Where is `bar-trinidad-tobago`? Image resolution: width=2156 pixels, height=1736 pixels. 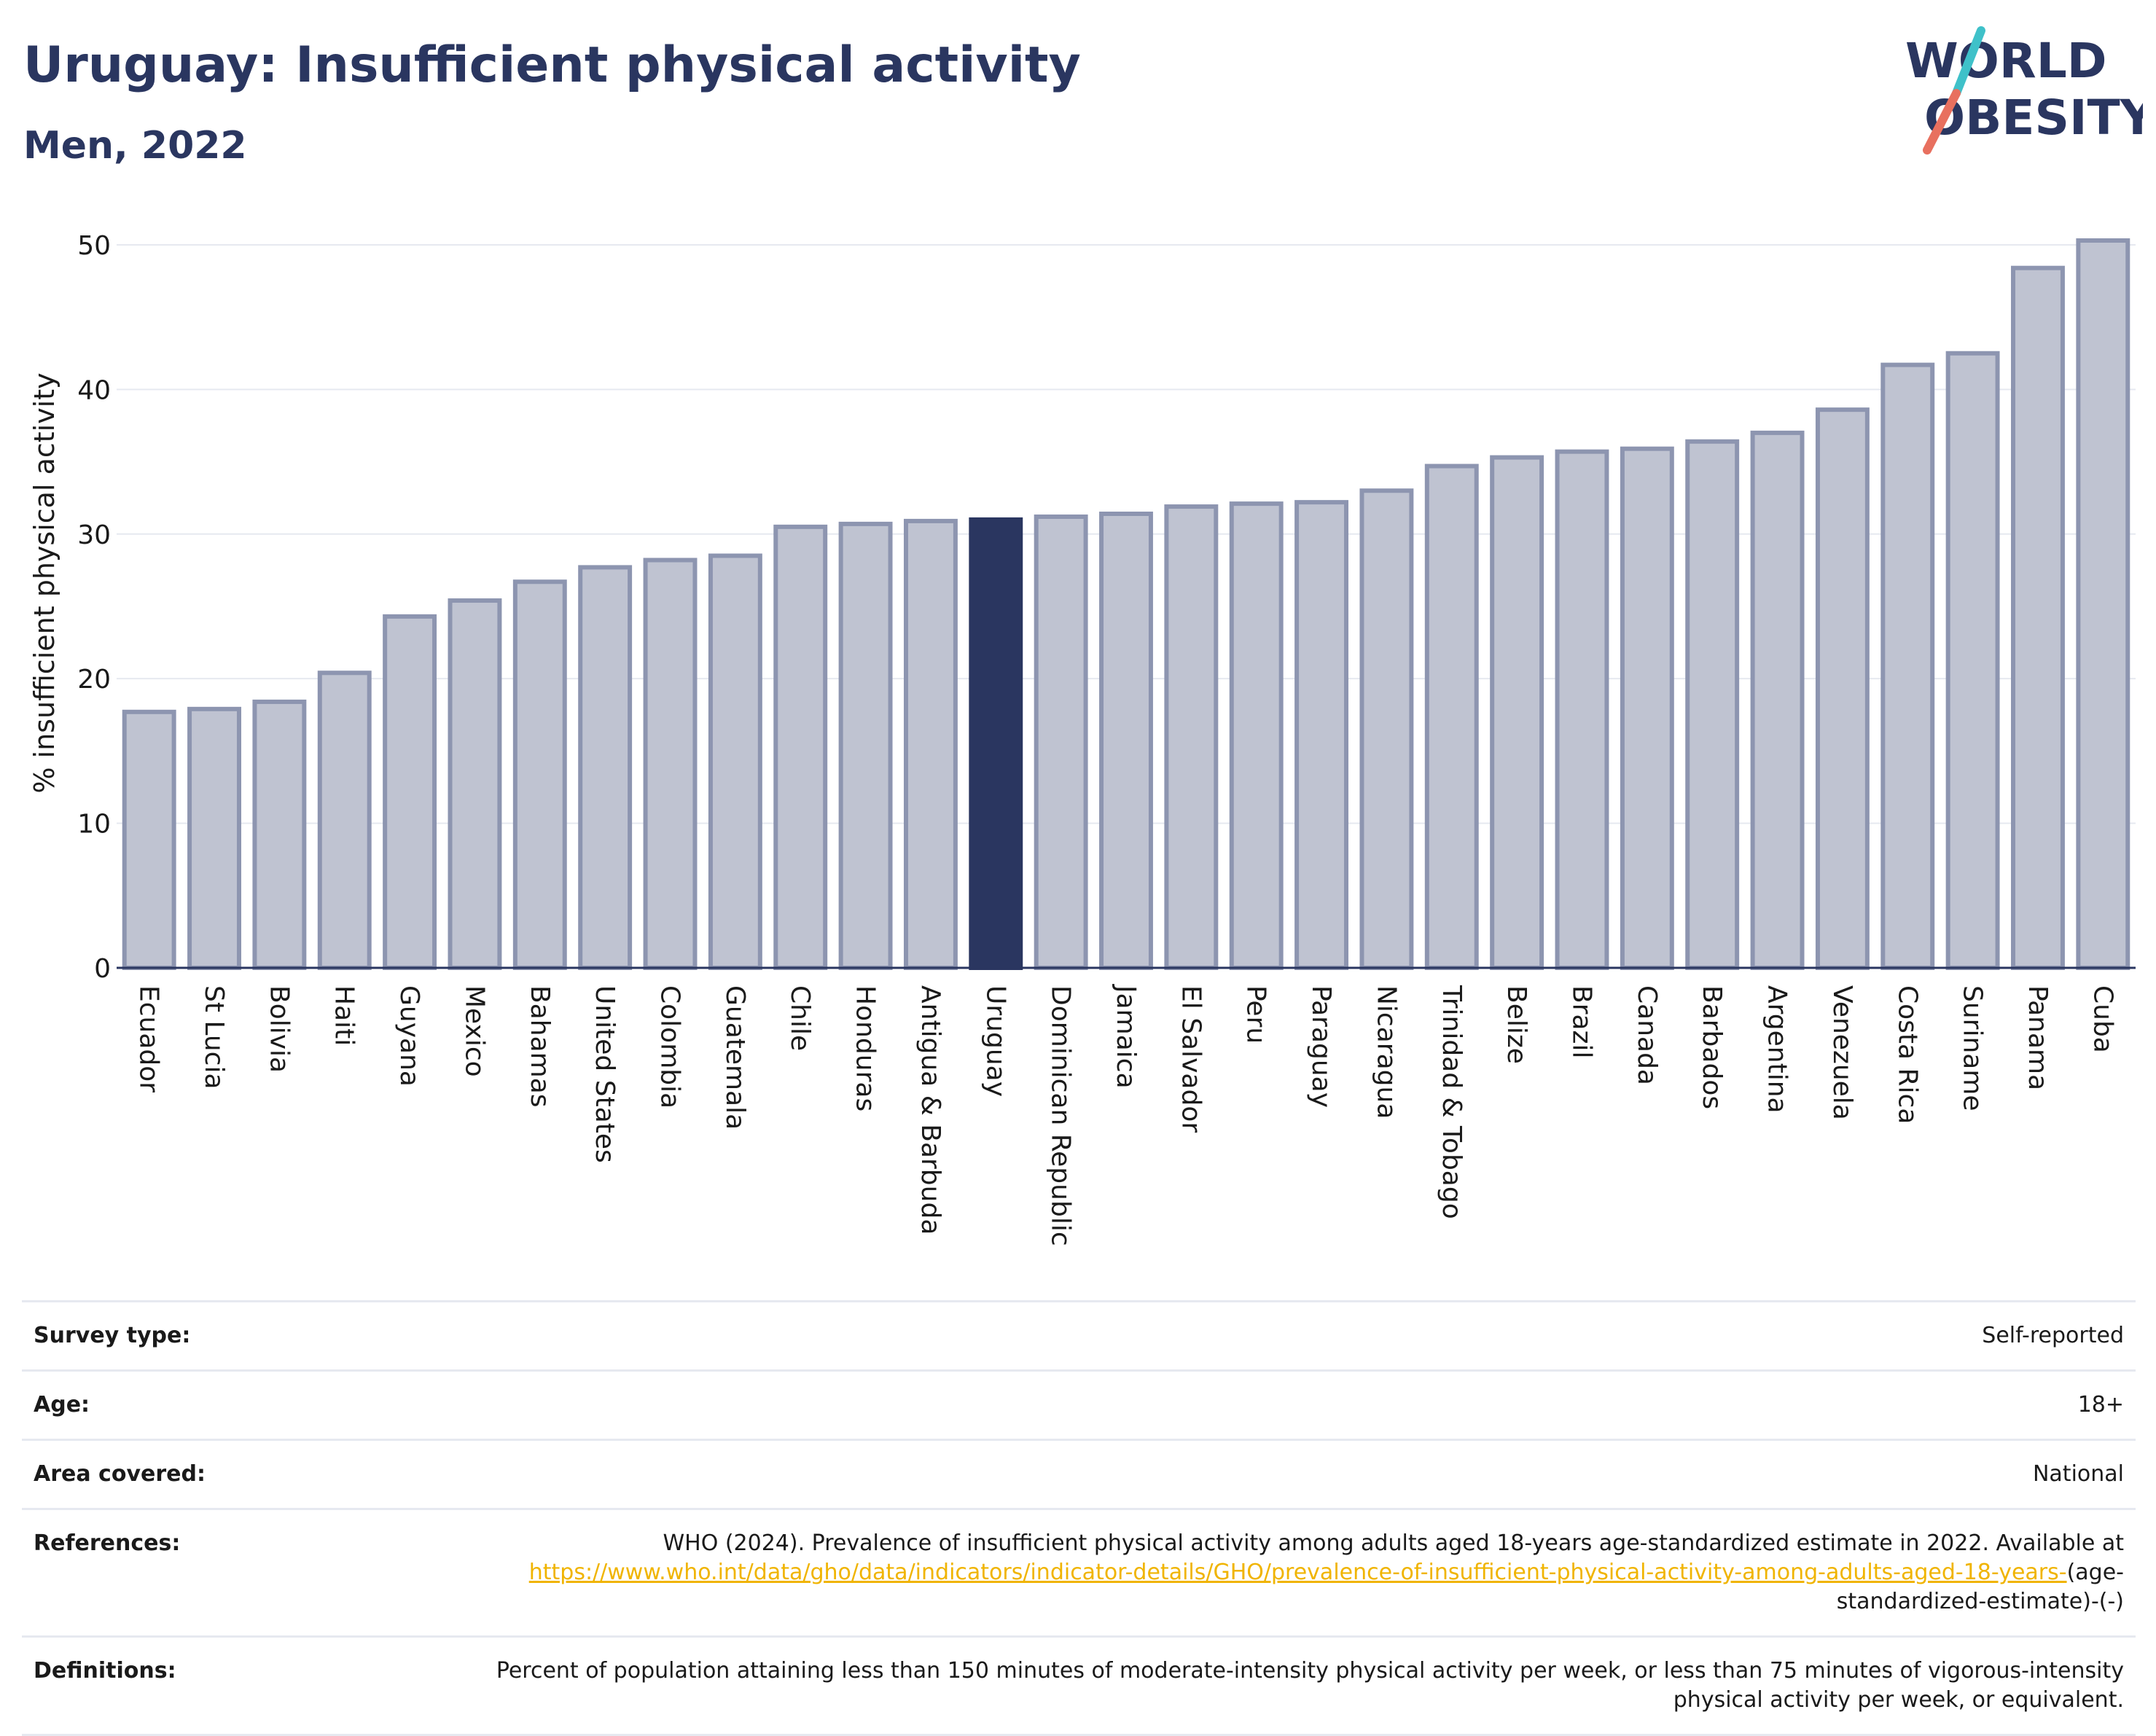
bar-trinidad-tobago is located at coordinates (1452, 717).